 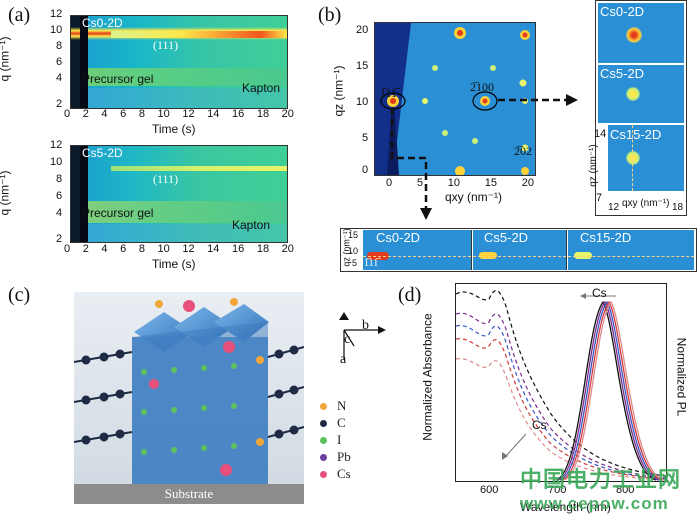 I want to click on panel-b-giwaxs-map, so click(x=455, y=99).